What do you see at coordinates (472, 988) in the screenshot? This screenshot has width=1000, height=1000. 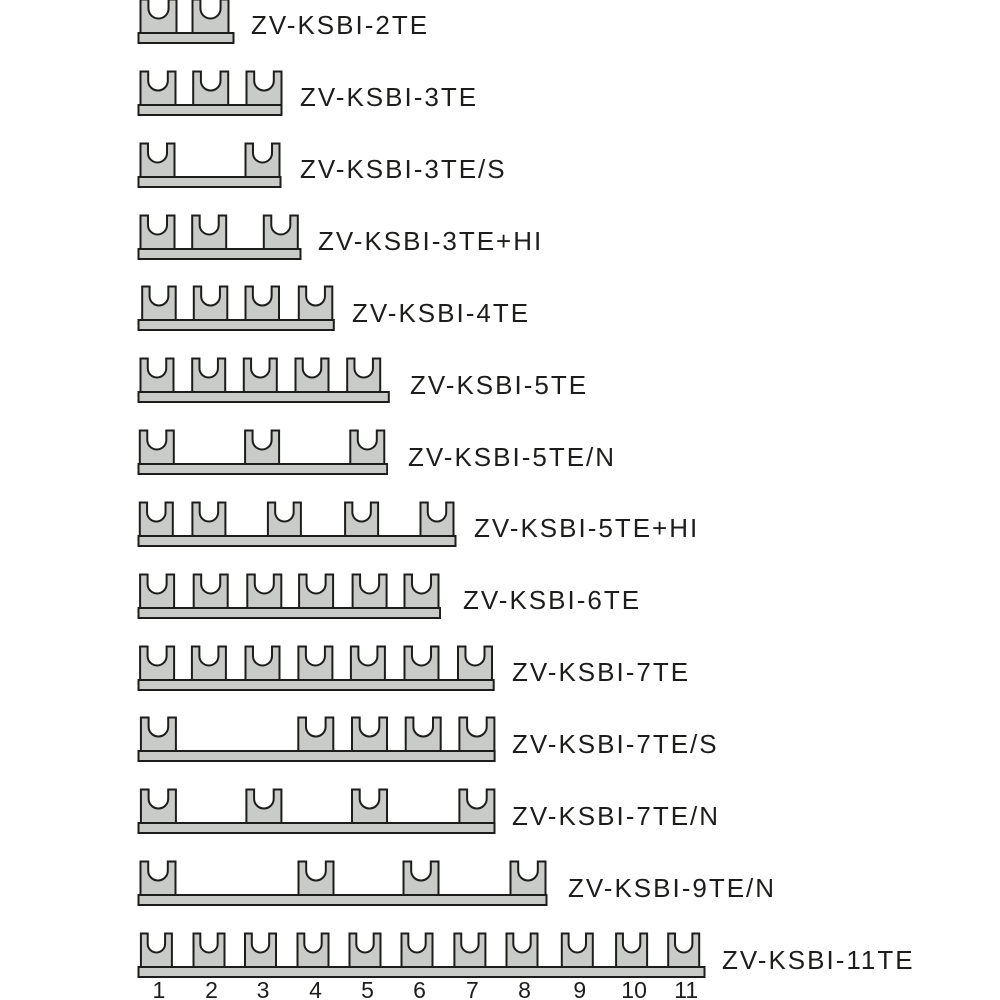 I see `position-number-7: 7` at bounding box center [472, 988].